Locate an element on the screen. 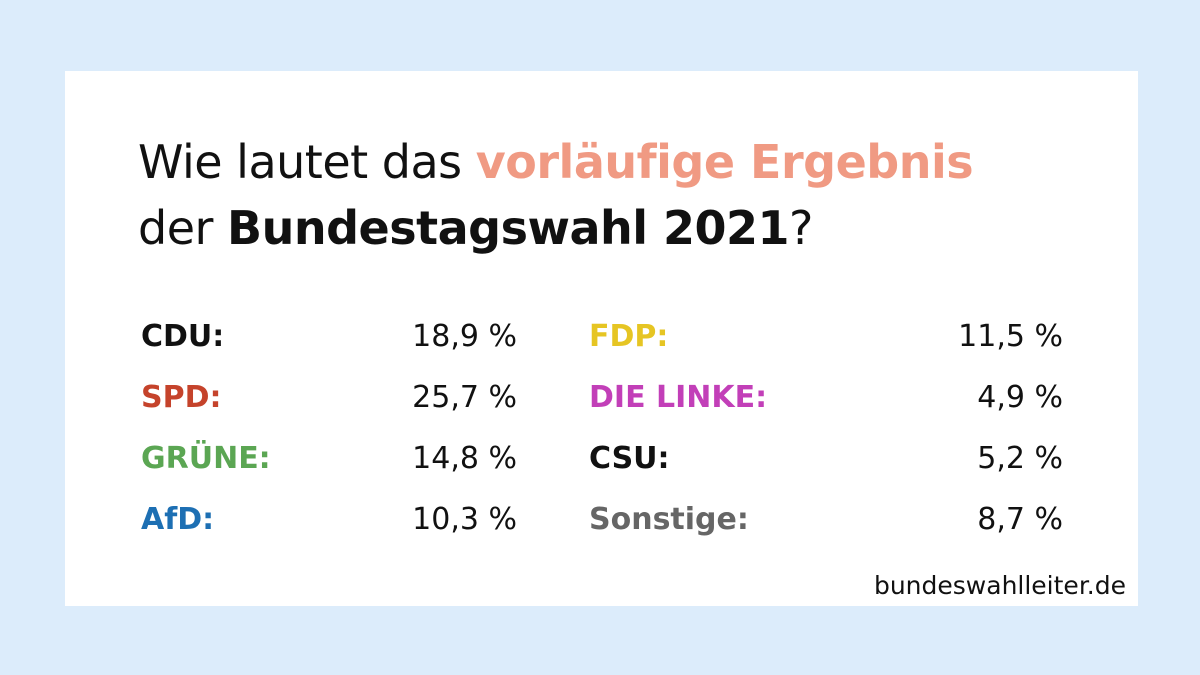  result-row-afd: AfD: 10,3 % is located at coordinates (329, 520).